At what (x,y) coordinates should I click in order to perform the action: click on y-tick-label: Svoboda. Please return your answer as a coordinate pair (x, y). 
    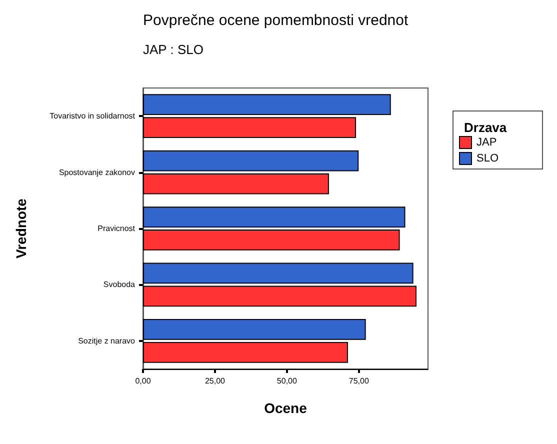
    Looking at the image, I should click on (119, 285).